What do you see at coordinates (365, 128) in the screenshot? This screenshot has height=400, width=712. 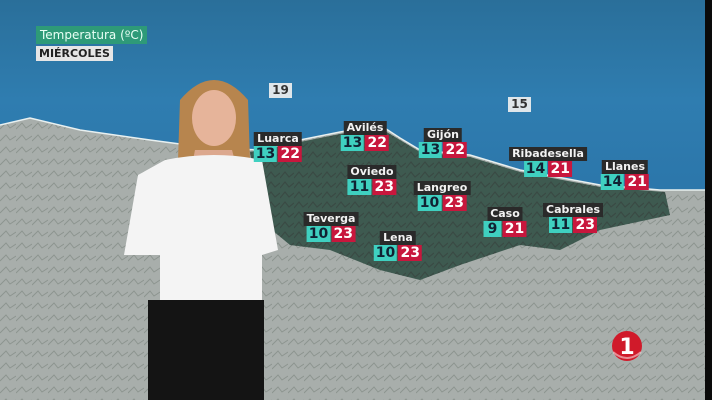 I see `city-name: Avilés` at bounding box center [365, 128].